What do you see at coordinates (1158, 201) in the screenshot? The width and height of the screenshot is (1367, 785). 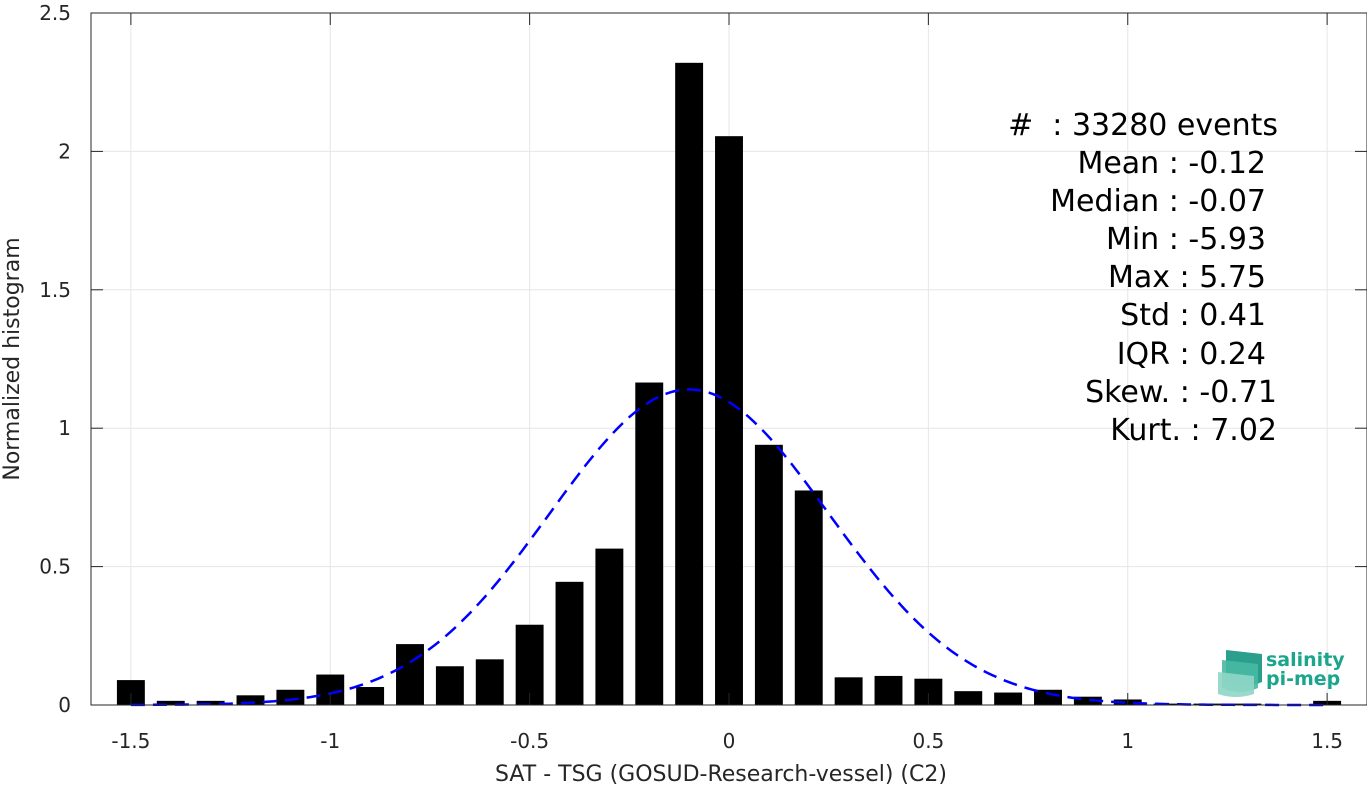 I see `stat-median: Median : -0.07` at bounding box center [1158, 201].